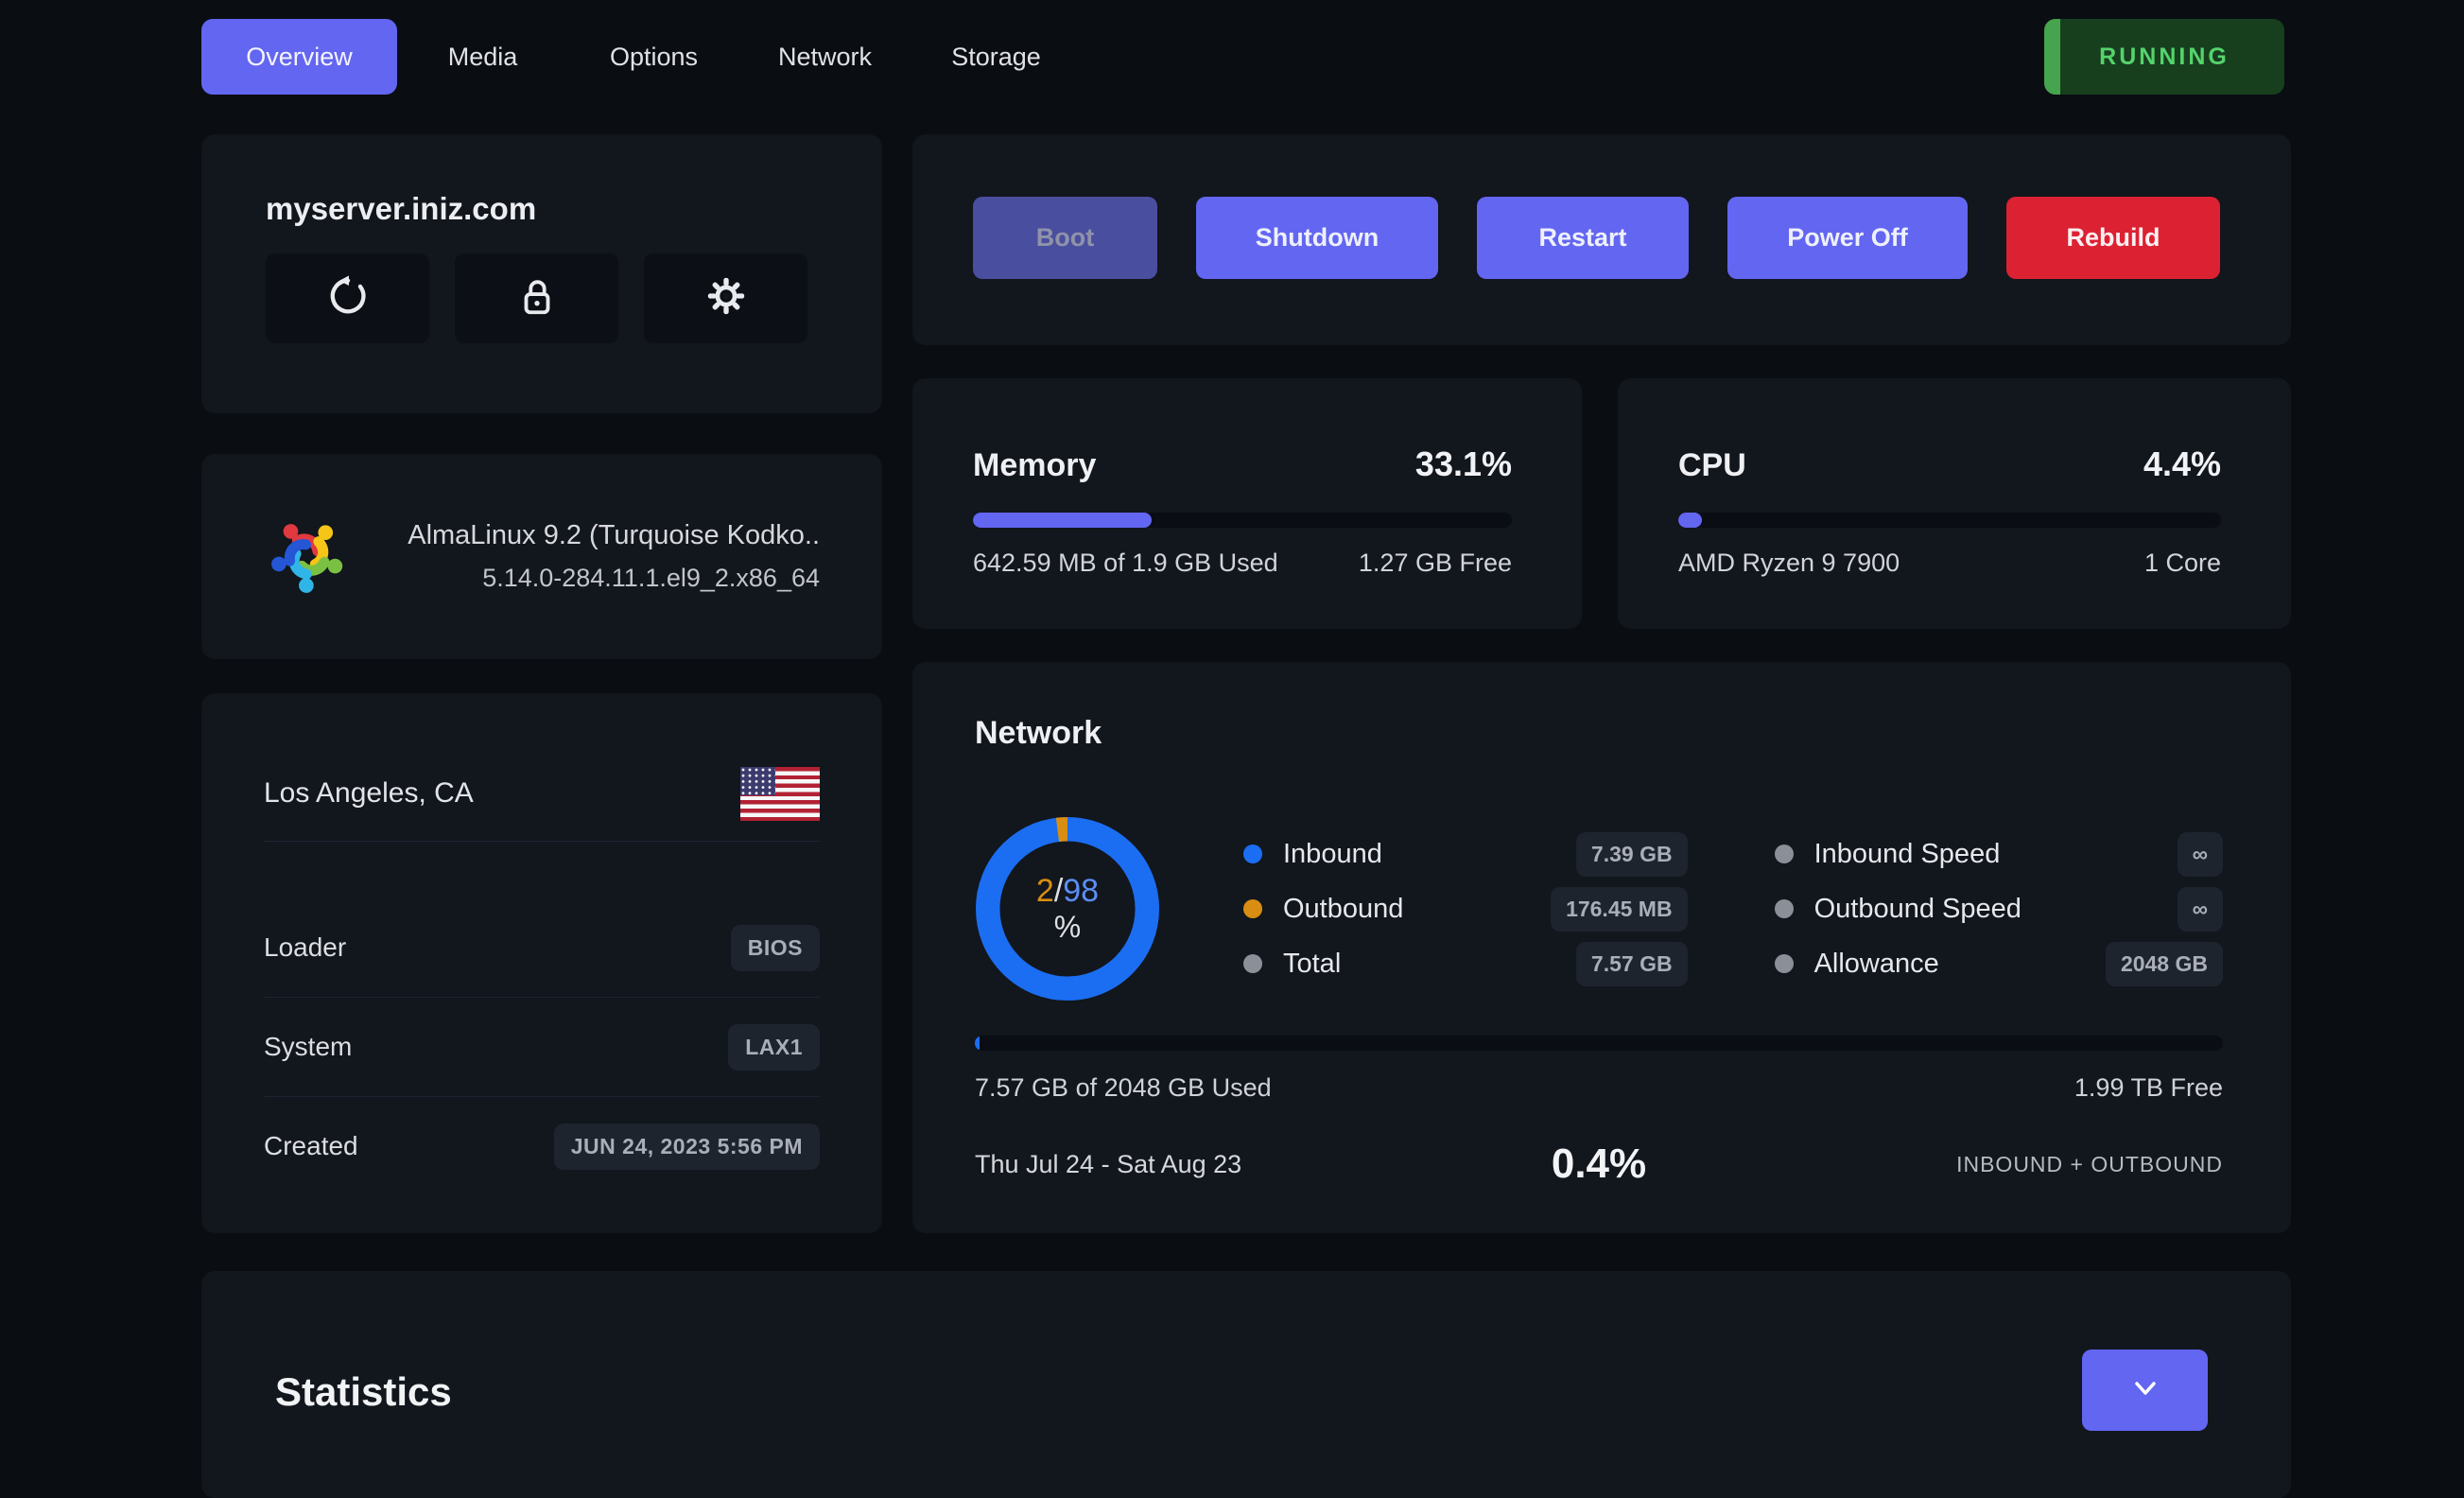 The height and width of the screenshot is (1498, 2464). Describe the element at coordinates (2113, 238) in the screenshot. I see `rebuild-button: Rebuild` at that location.